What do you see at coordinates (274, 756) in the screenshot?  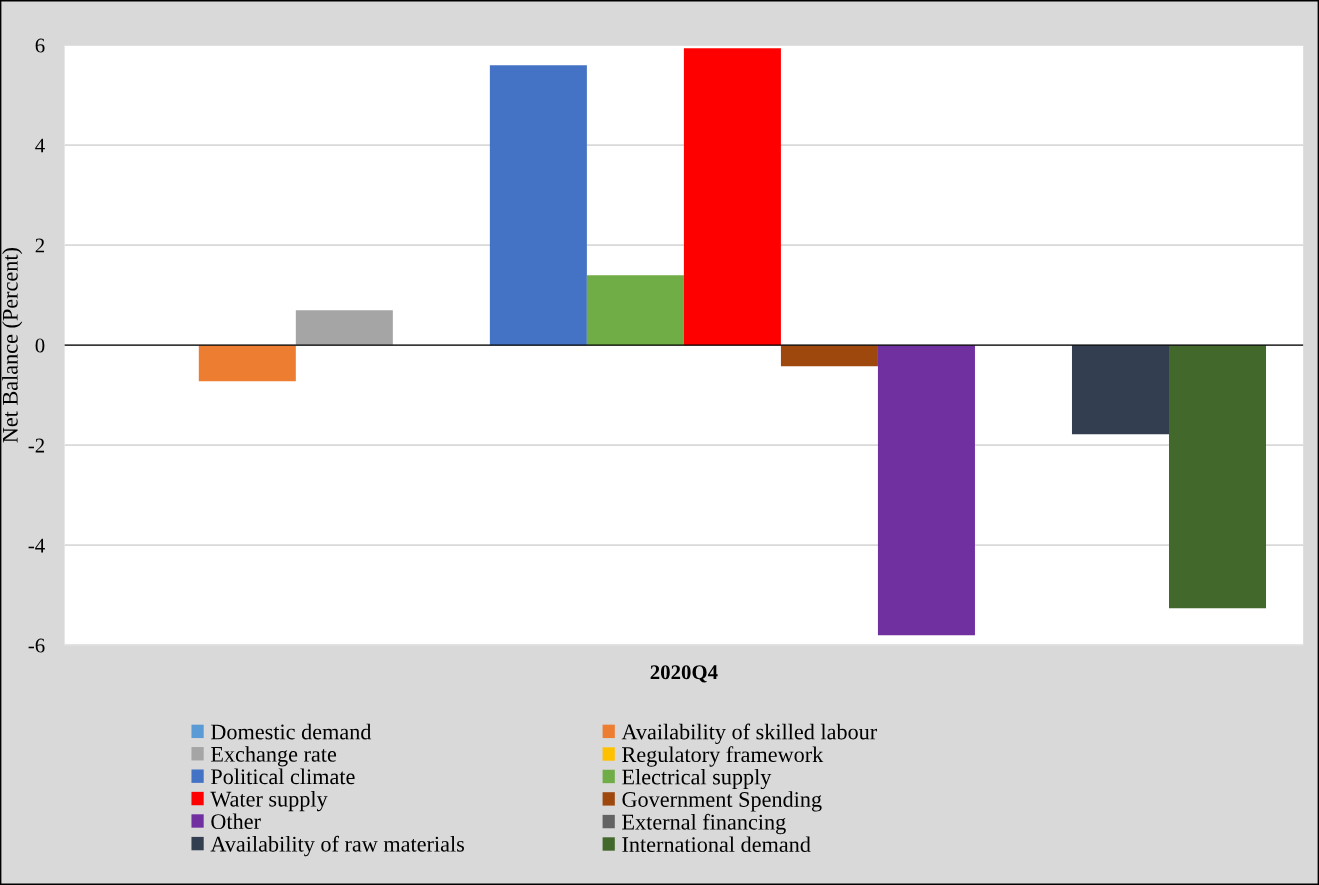 I see `legend-label: Exchange rate` at bounding box center [274, 756].